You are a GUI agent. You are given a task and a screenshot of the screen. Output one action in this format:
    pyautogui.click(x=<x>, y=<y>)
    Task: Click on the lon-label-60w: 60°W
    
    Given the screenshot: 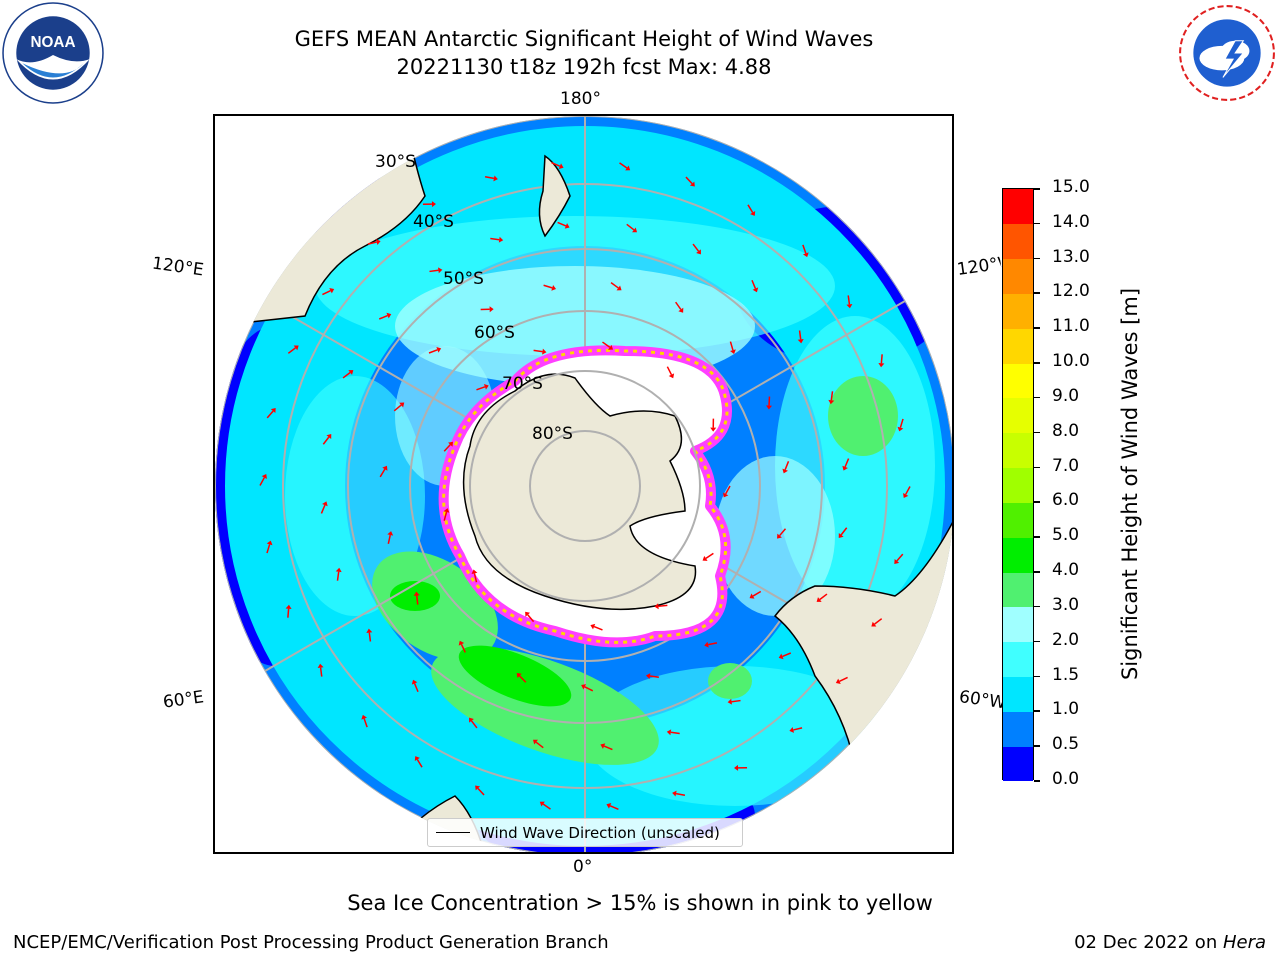 What is the action you would take?
    pyautogui.click(x=981, y=700)
    